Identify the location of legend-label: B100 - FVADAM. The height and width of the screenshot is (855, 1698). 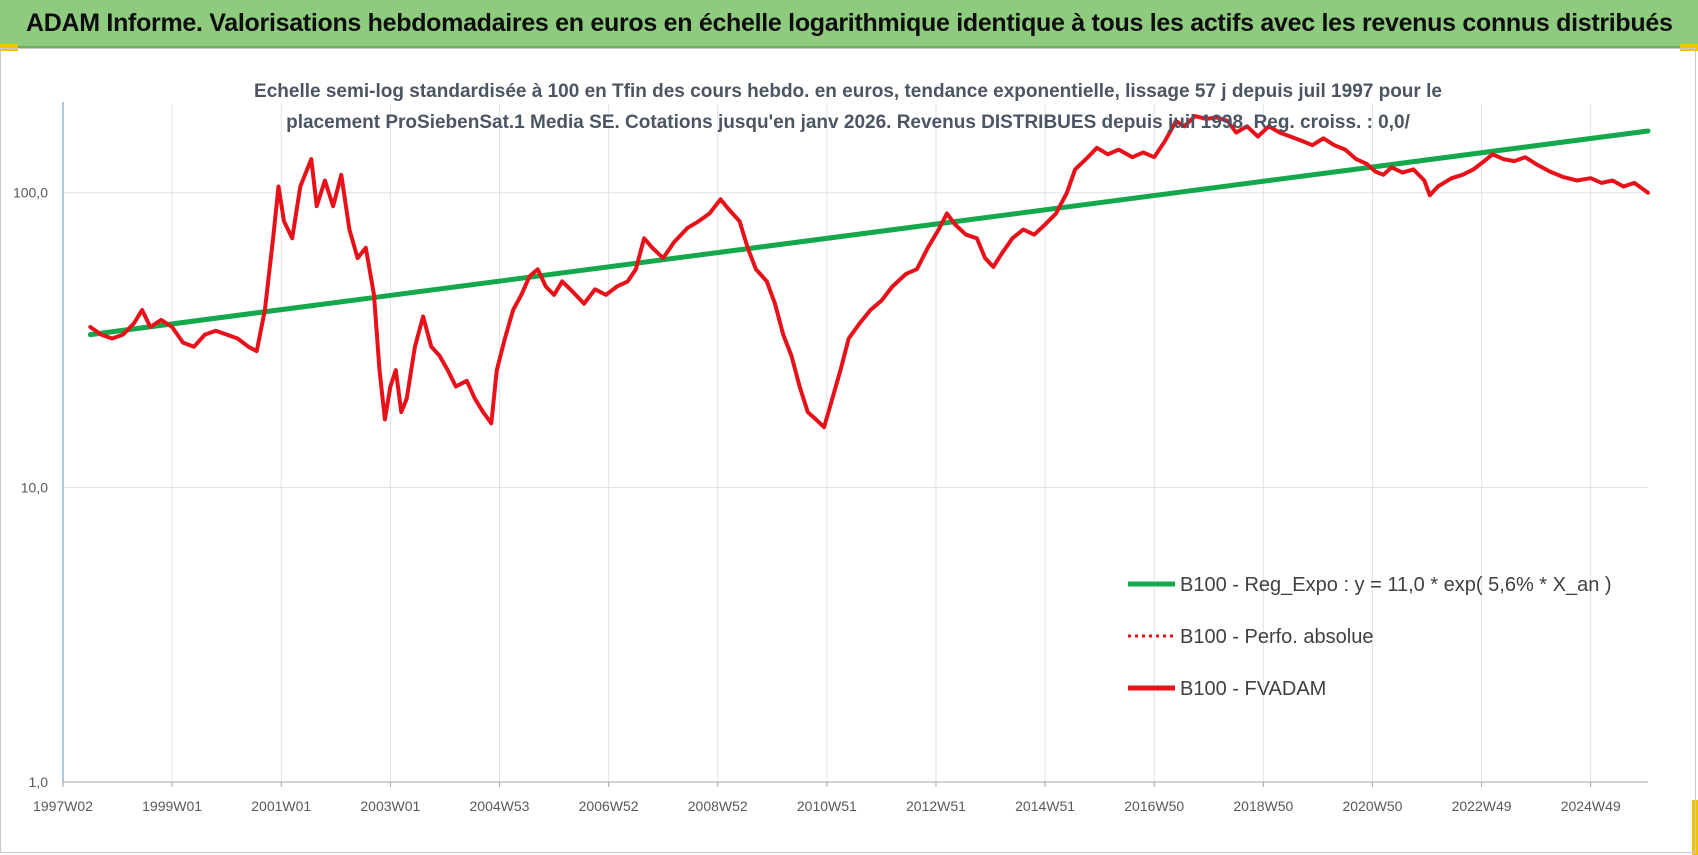
(1253, 689).